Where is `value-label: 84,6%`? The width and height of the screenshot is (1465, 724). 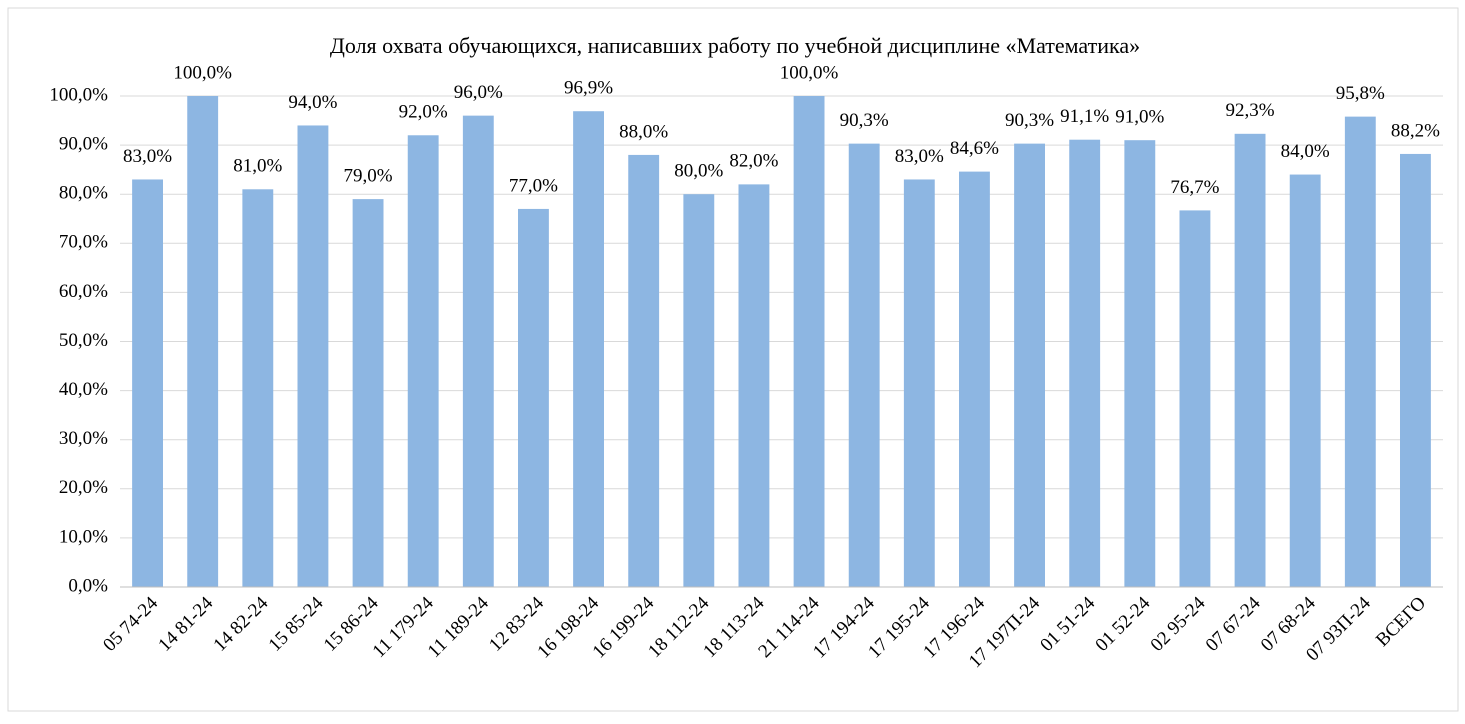 value-label: 84,6% is located at coordinates (974, 148).